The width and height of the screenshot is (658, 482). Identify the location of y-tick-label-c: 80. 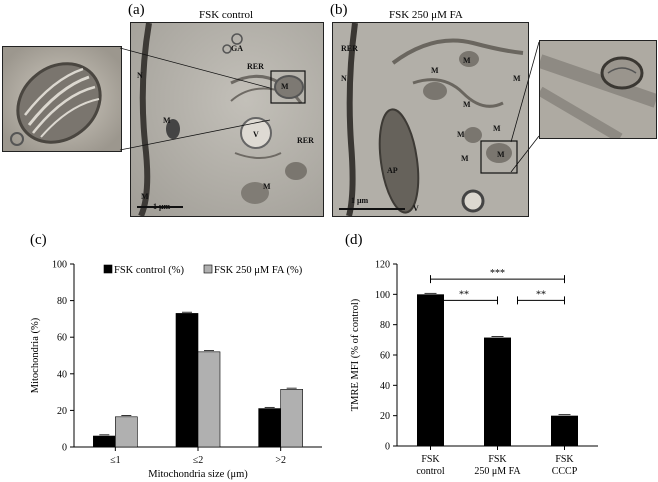
(62, 301).